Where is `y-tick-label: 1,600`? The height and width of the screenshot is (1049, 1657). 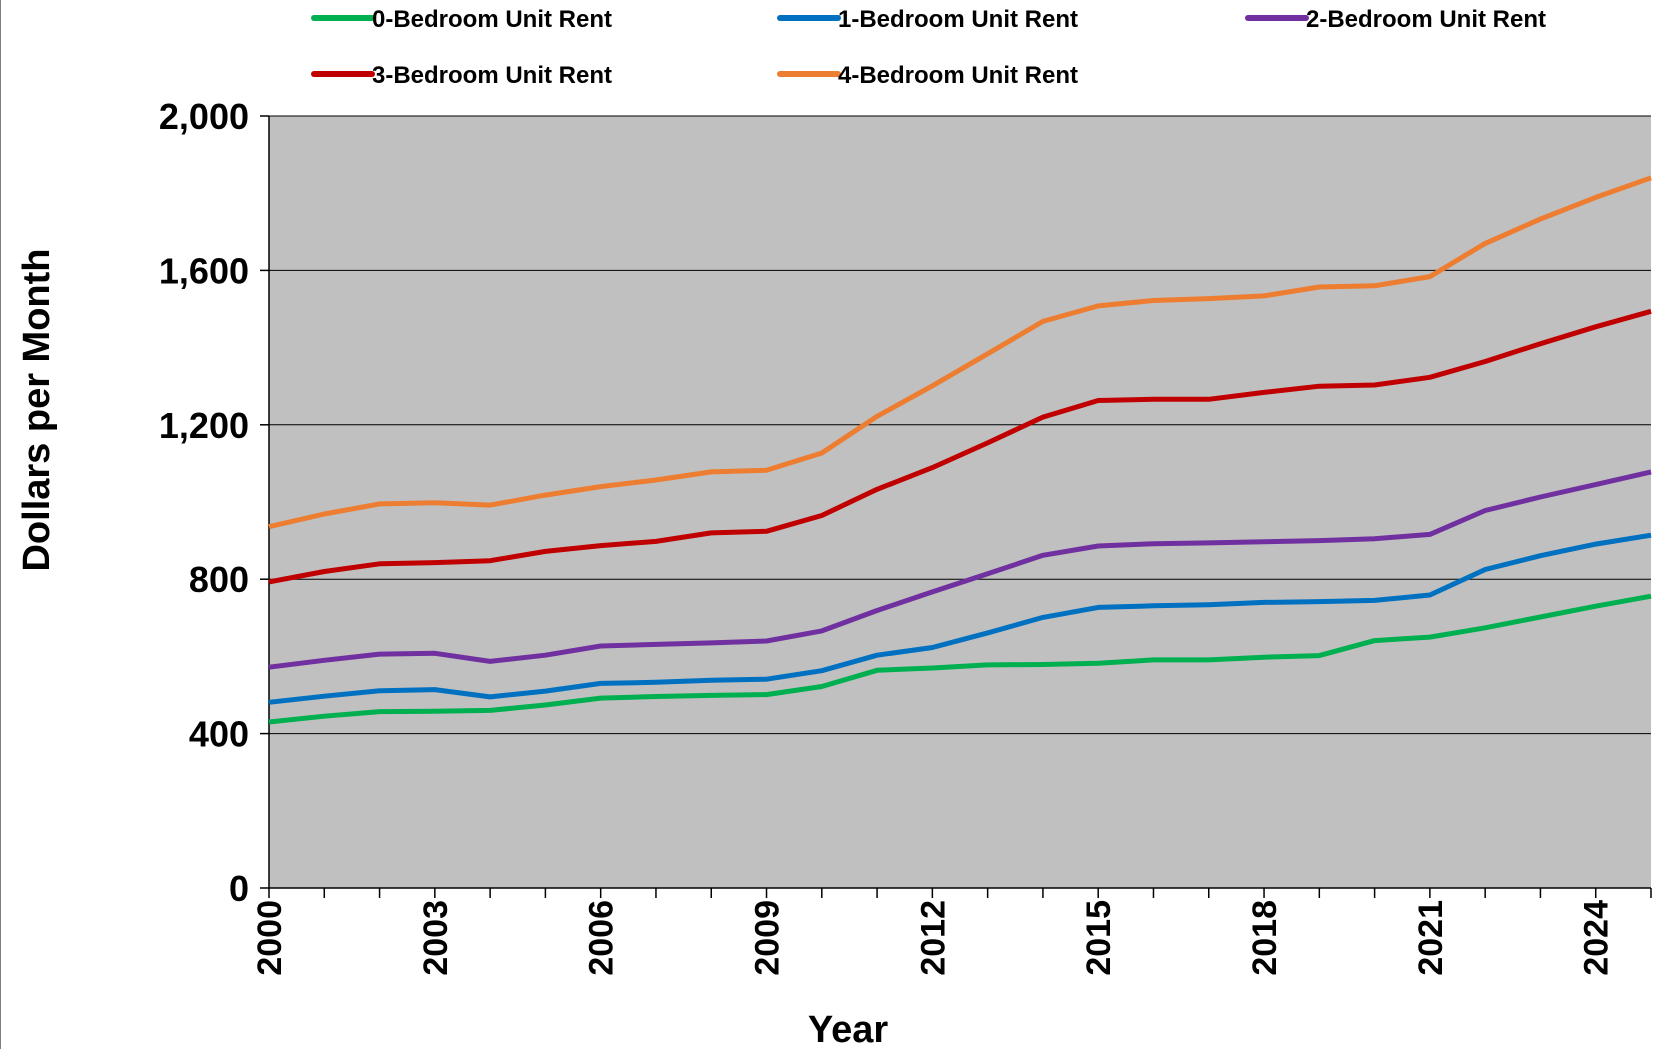
y-tick-label: 1,600 is located at coordinates (204, 270).